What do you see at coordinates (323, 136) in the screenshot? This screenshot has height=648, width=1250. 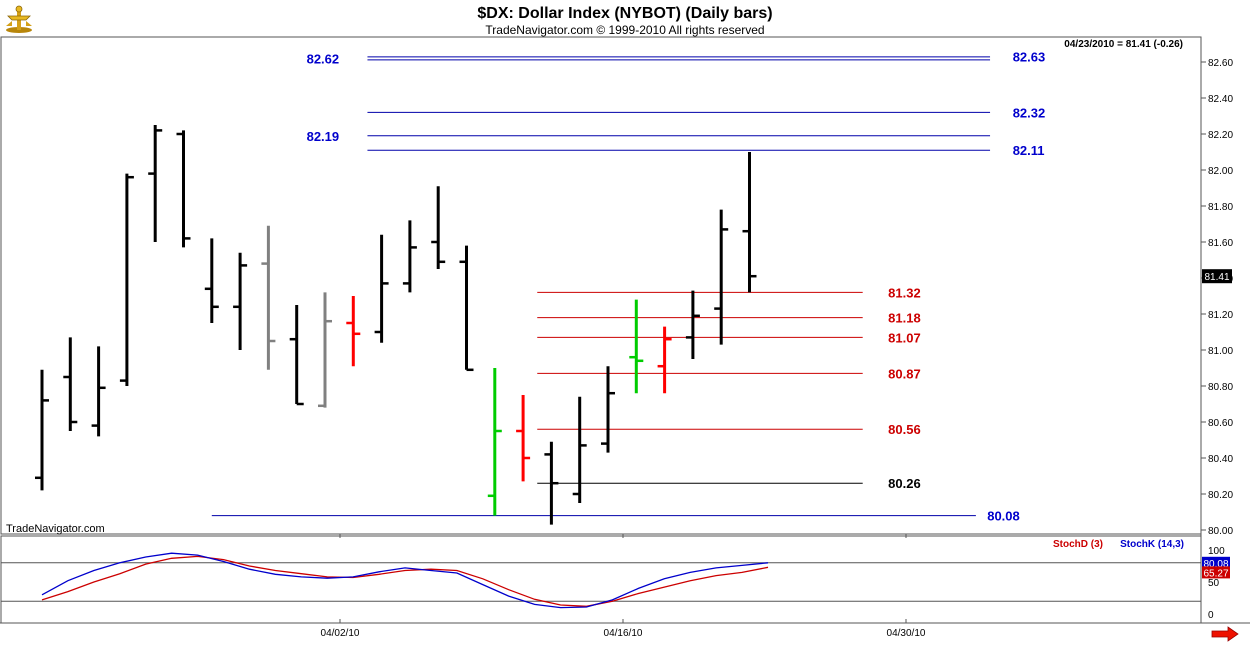 I see `level-label: 82.19` at bounding box center [323, 136].